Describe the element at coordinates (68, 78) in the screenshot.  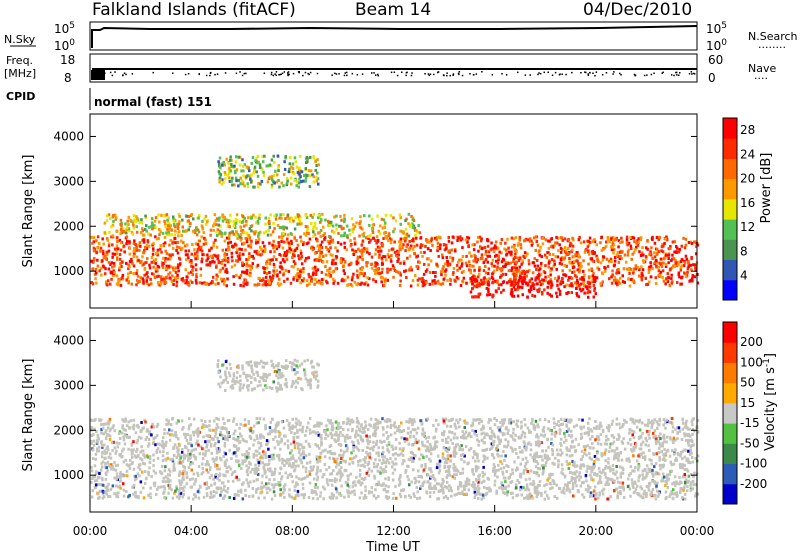
I see `freq-tick-bottom: 8` at that location.